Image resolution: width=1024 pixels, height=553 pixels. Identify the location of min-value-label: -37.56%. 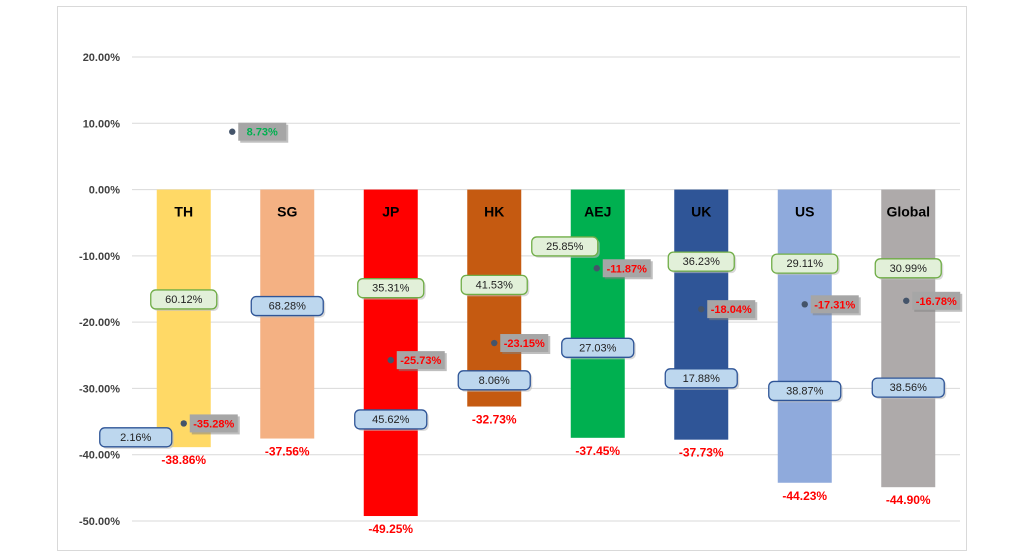
(287, 452).